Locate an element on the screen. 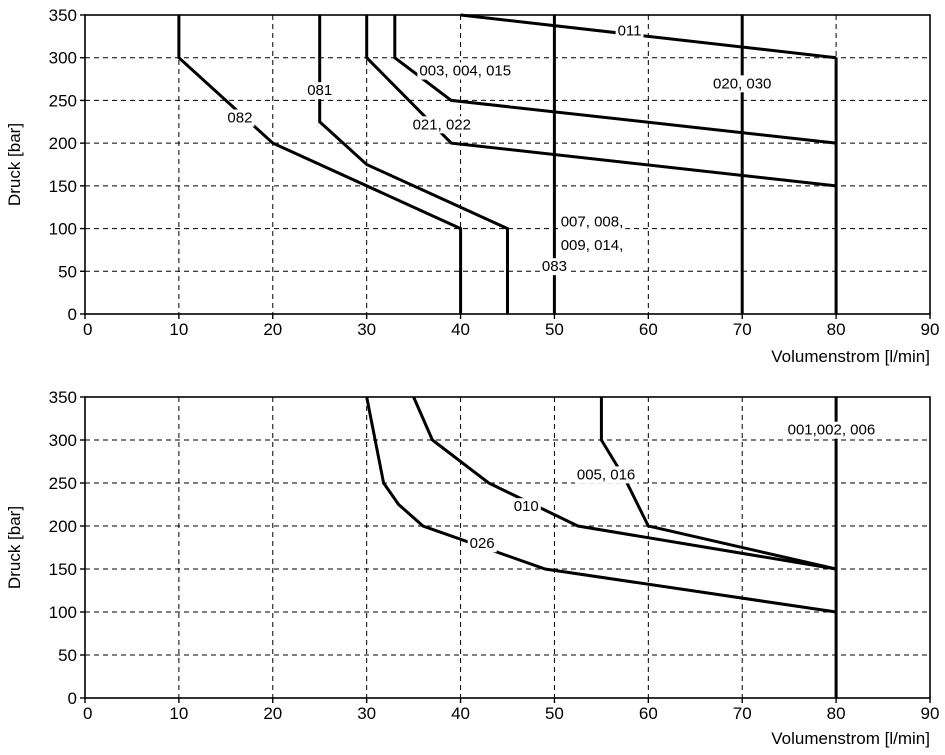 Image resolution: width=945 pixels, height=755 pixels. curve-label: 020, 030 is located at coordinates (742, 83).